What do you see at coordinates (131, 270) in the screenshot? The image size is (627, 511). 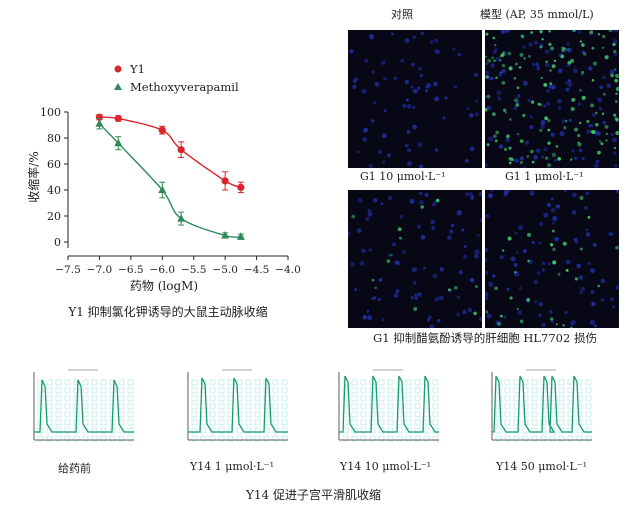 I see `x-tick-label: −6.5` at bounding box center [131, 270].